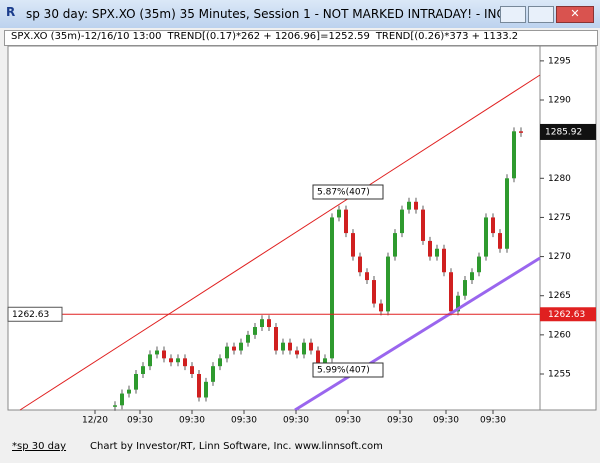  What do you see at coordinates (39, 446) in the screenshot?
I see `tab: *sp 30 day` at bounding box center [39, 446].